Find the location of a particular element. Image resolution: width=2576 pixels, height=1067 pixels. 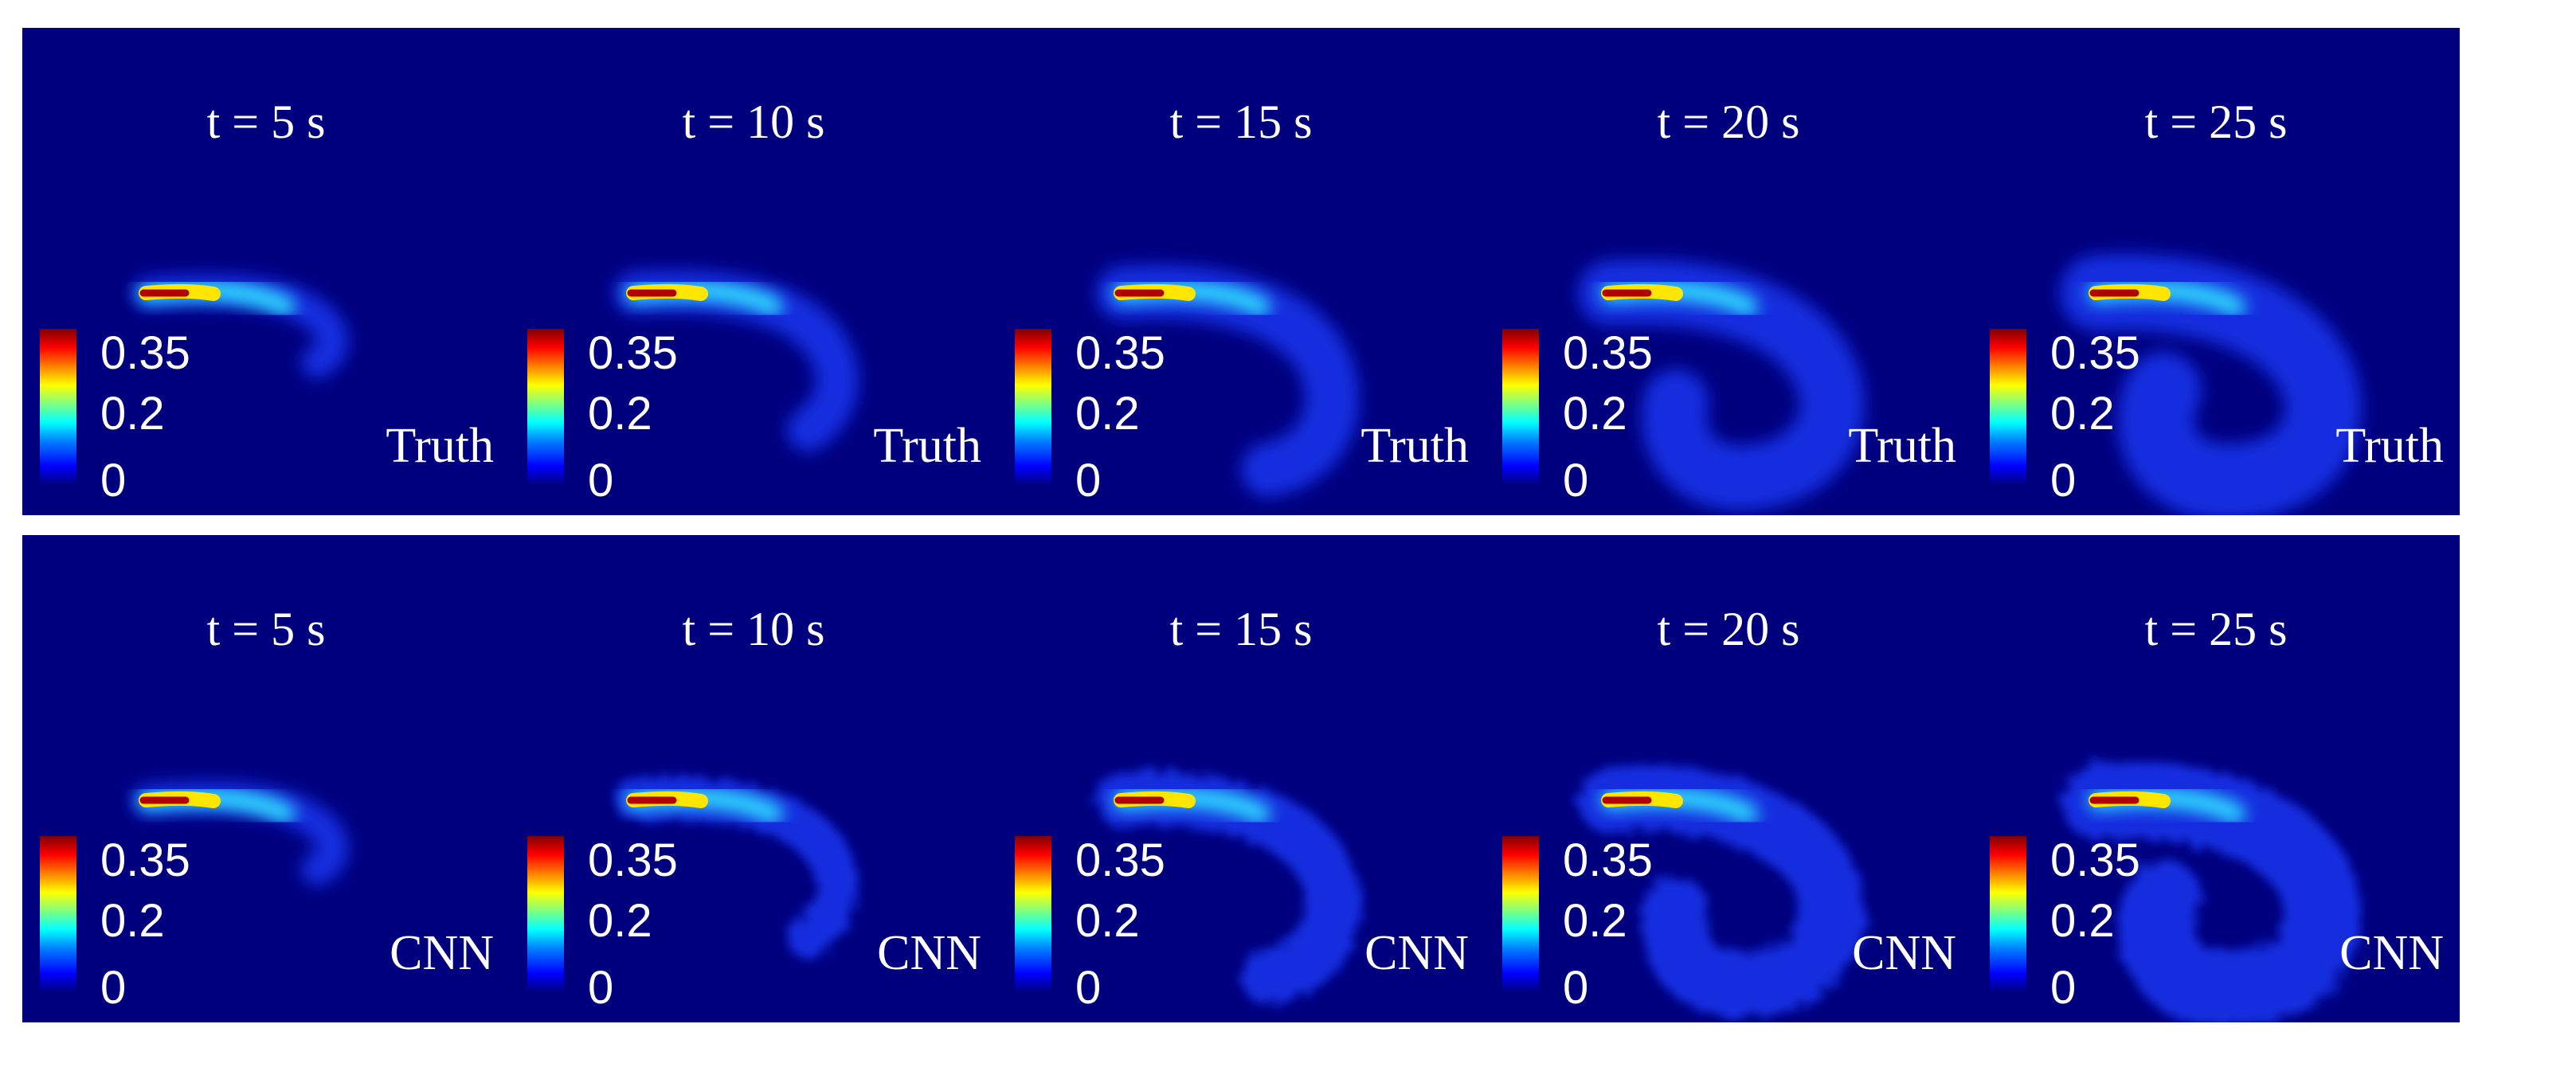

plume-panel: t = 25 s 0.35 0.2 0 CNN is located at coordinates (2216, 778).